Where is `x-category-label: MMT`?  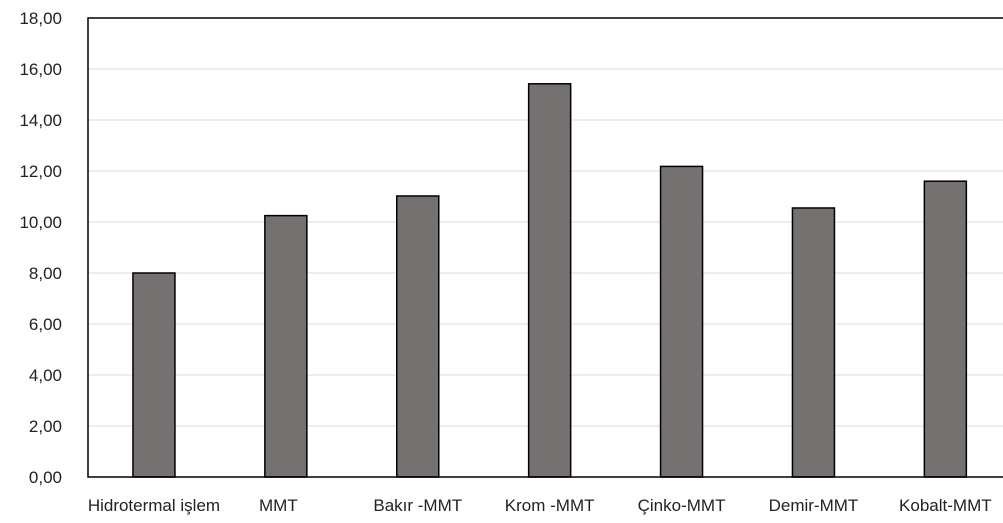 x-category-label: MMT is located at coordinates (278, 505).